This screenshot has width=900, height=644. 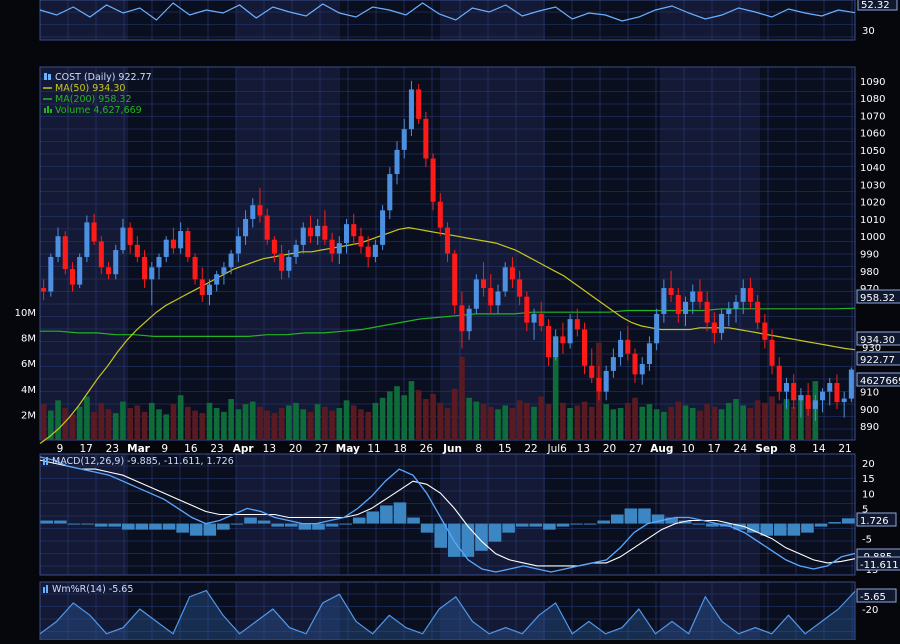 I want to click on x-axis-label-20: 13, so click(x=583, y=449).